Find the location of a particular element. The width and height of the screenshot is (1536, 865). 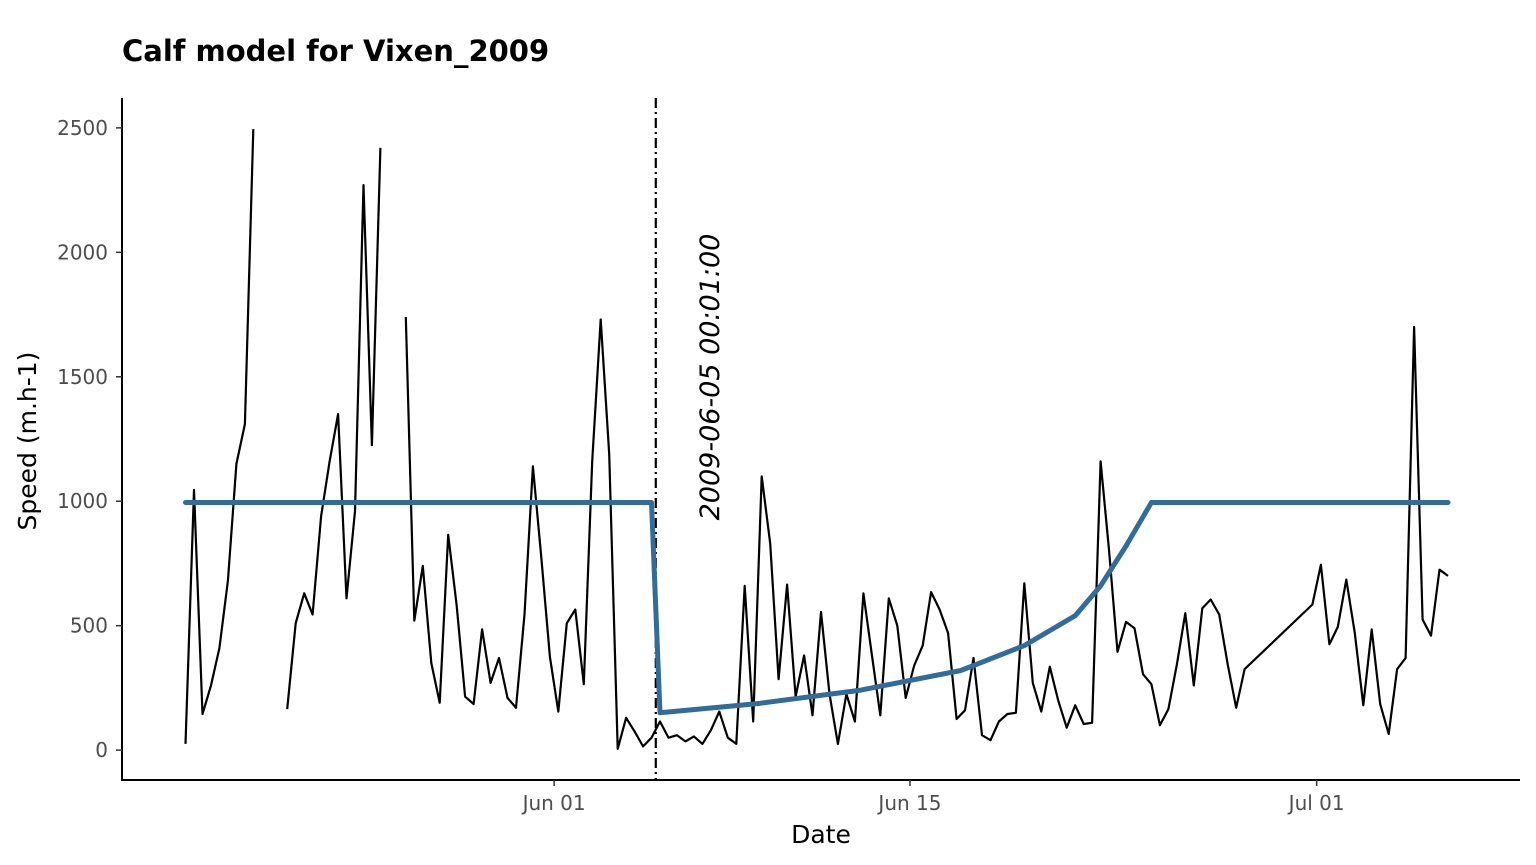

y-tick-label: 1000 is located at coordinates (82, 501).